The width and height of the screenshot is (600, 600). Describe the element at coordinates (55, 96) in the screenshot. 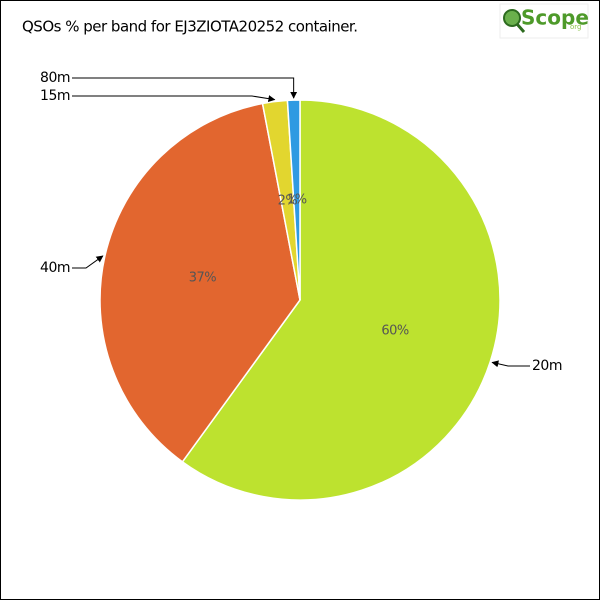

I see `category-label: 15m` at that location.